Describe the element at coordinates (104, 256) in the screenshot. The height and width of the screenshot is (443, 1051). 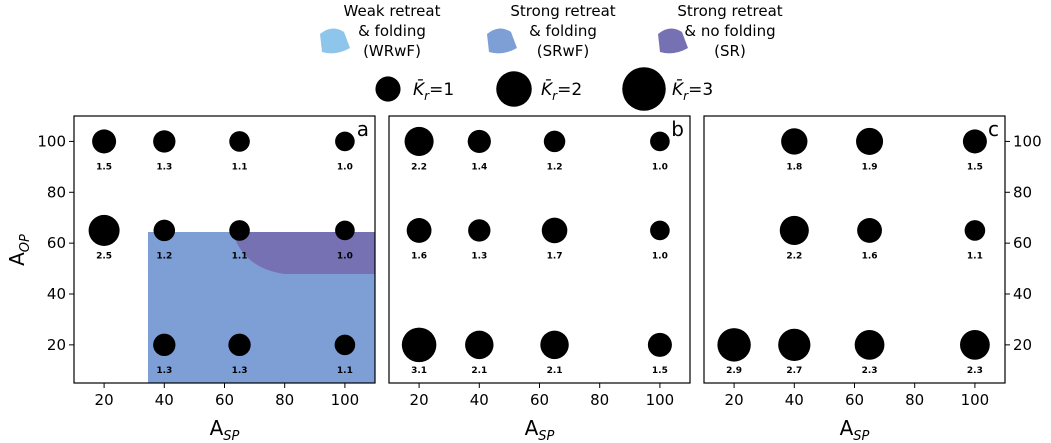
I see `data-label: 2.5` at that location.